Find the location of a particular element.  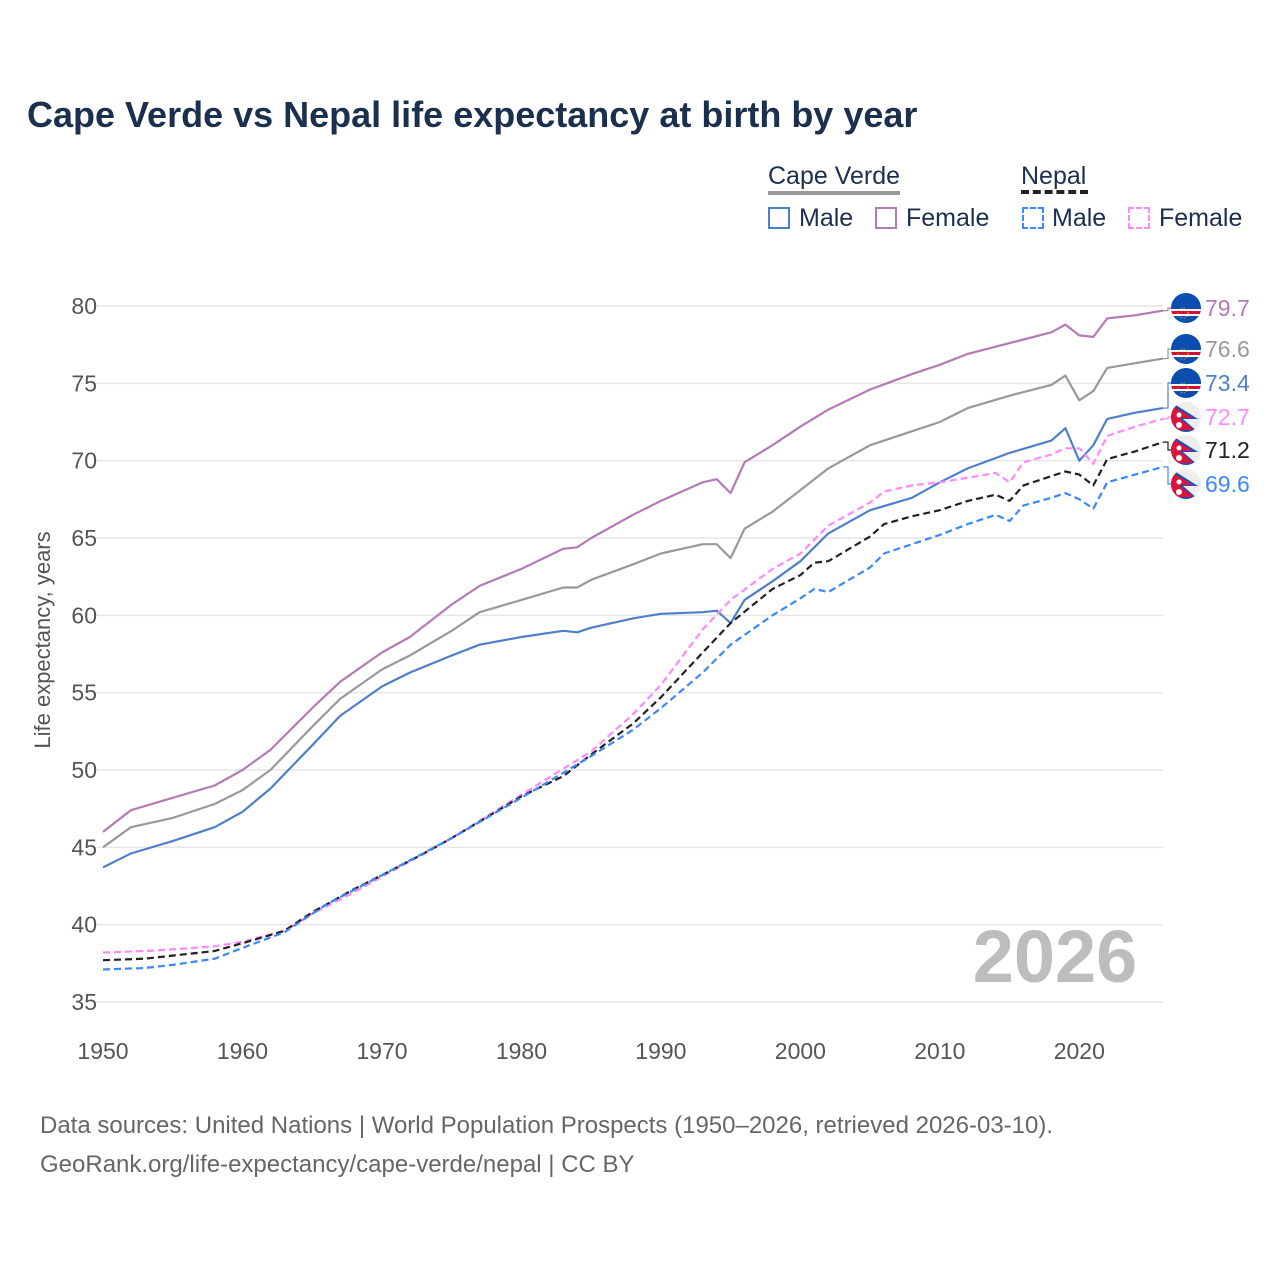

legend-cv-male-swatch is located at coordinates (779, 218).